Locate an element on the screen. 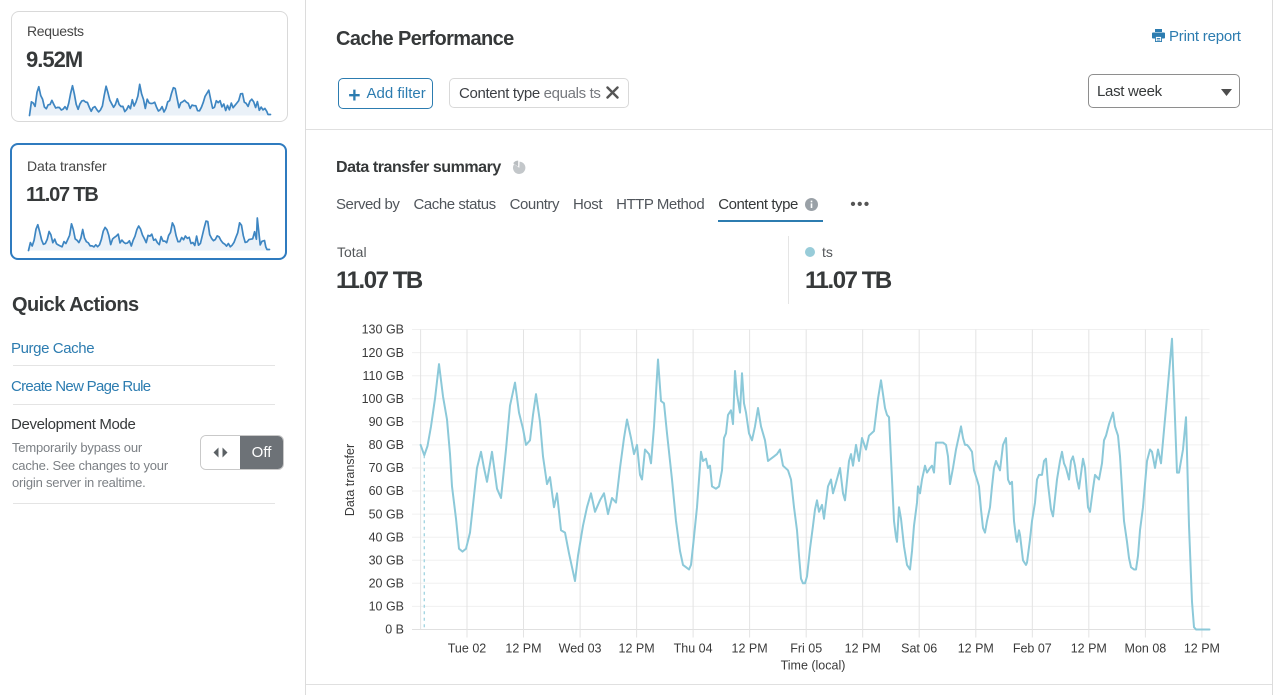 This screenshot has width=1285, height=695. svg-text: 70 GB is located at coordinates (386, 468).